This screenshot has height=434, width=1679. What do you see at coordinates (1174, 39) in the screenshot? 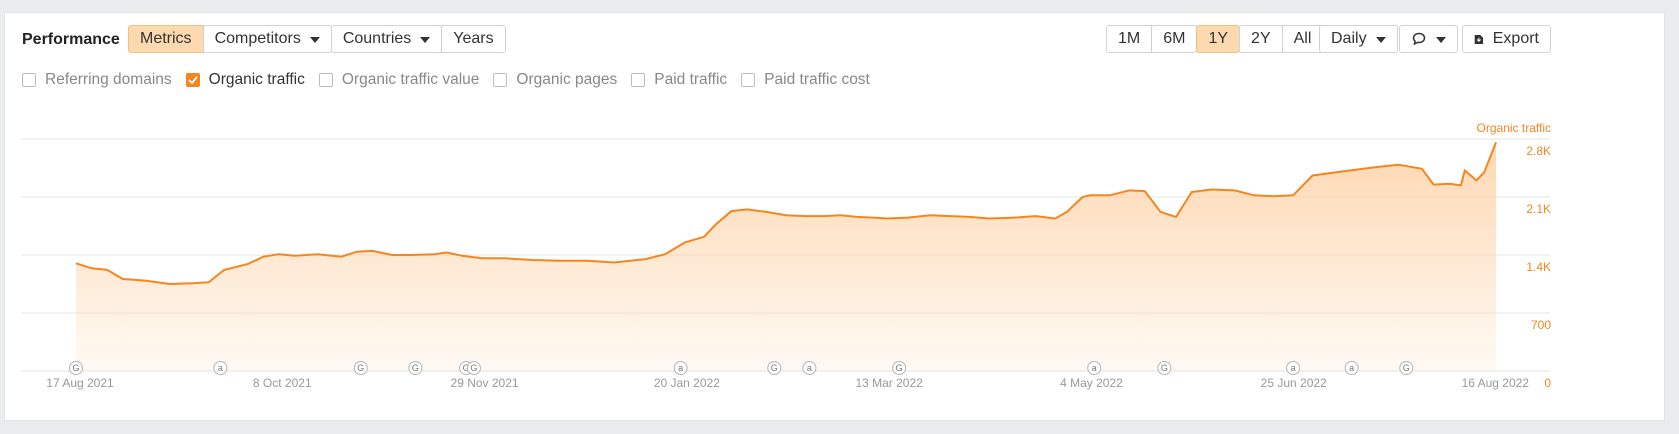
I see `range-6m-button: 6M` at bounding box center [1174, 39].